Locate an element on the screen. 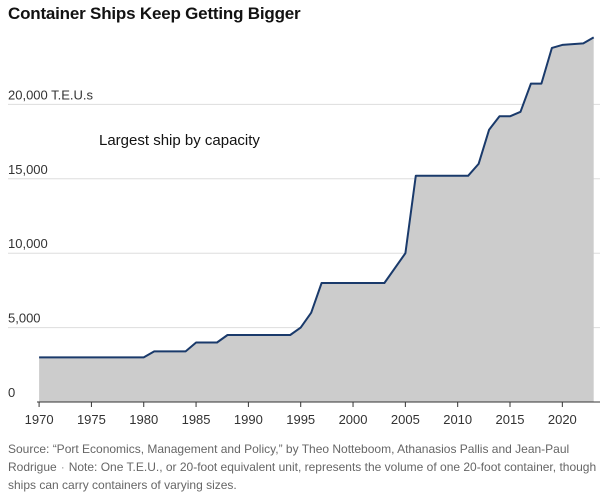 The height and width of the screenshot is (501, 616). x-tick-label: 1995 is located at coordinates (300, 419).